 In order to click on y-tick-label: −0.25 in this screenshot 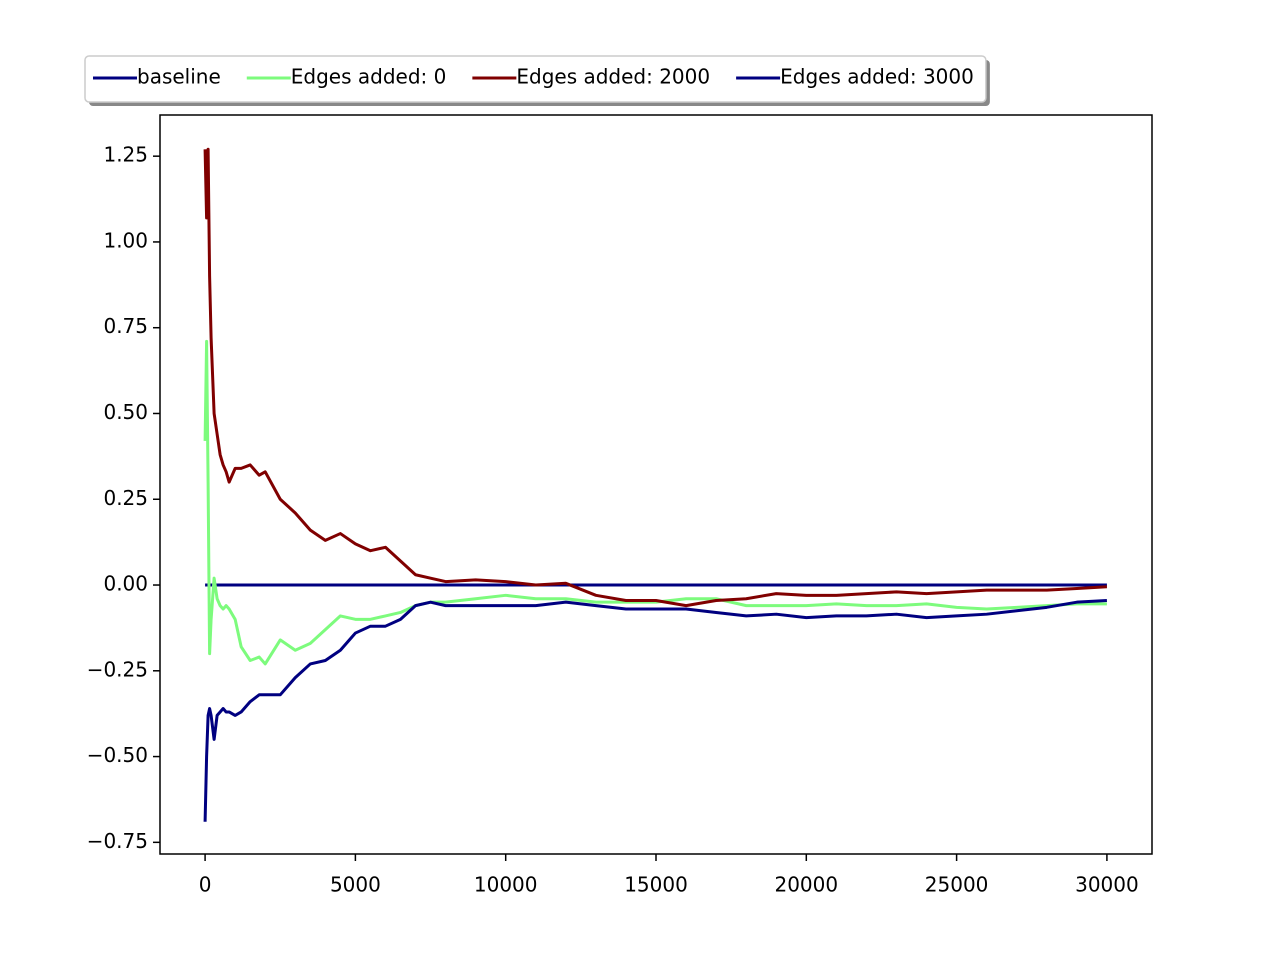, I will do `click(117, 669)`.